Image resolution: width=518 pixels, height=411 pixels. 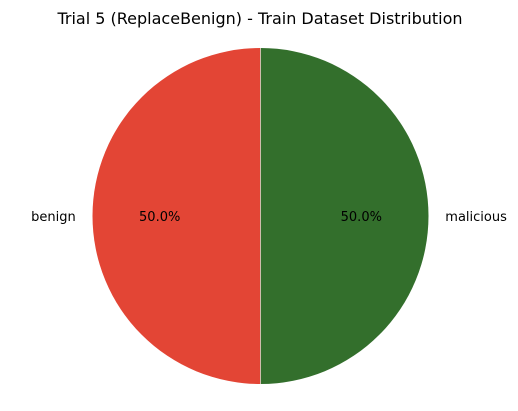 I want to click on pct-label-malicious: 50.0%, so click(x=361, y=217).